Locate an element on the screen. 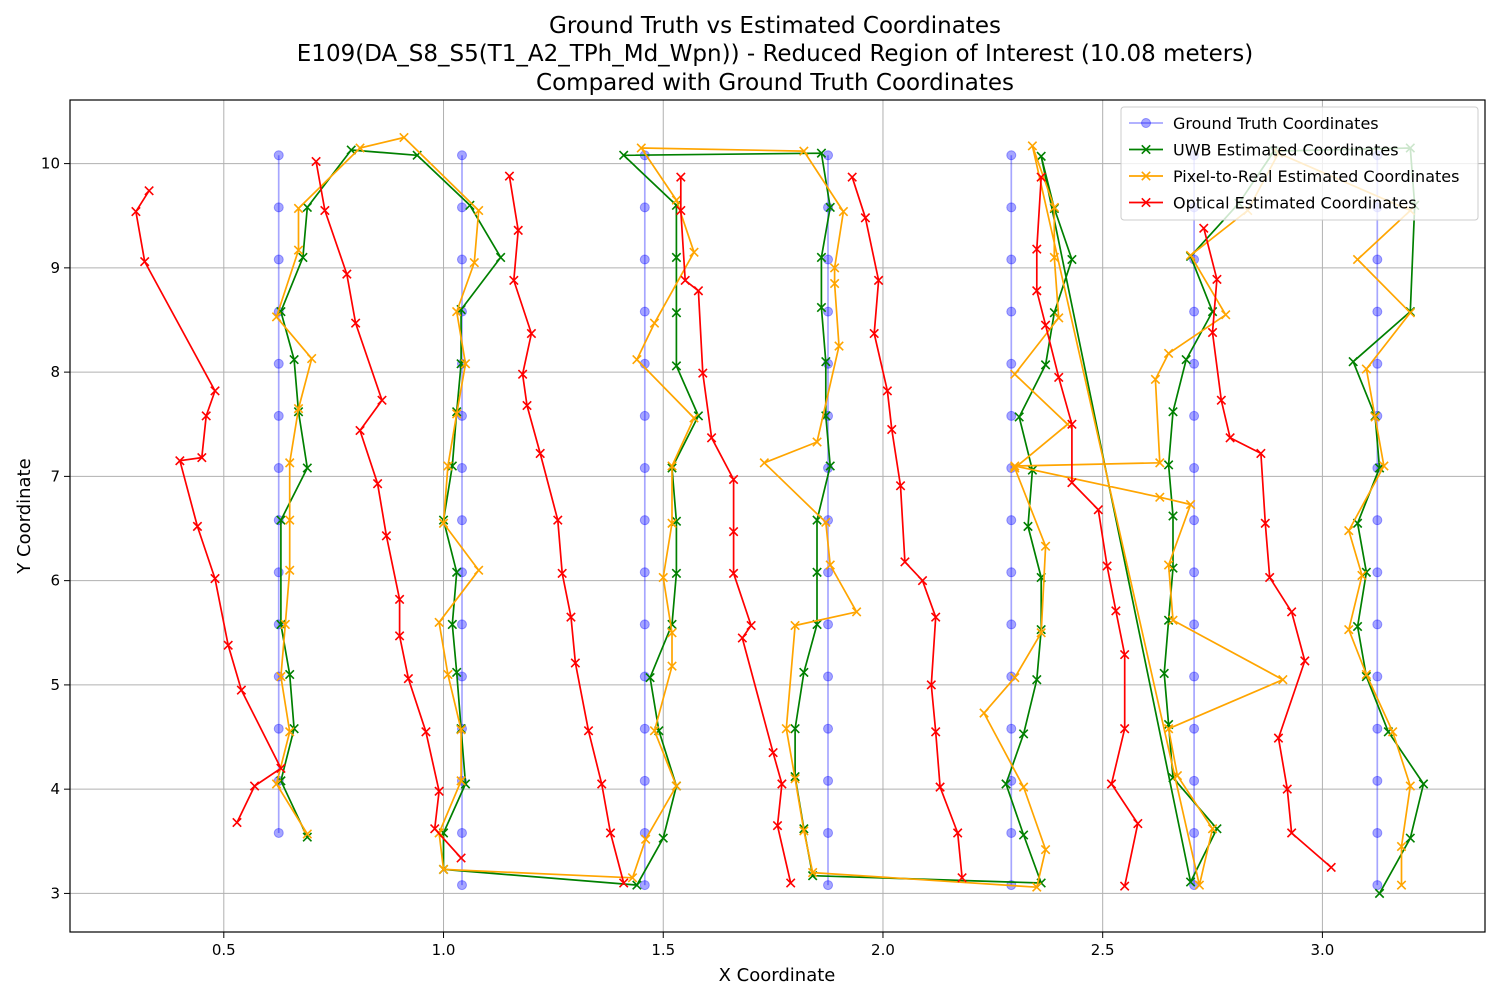  x-axis-label: X Coordinate is located at coordinates (777, 975).